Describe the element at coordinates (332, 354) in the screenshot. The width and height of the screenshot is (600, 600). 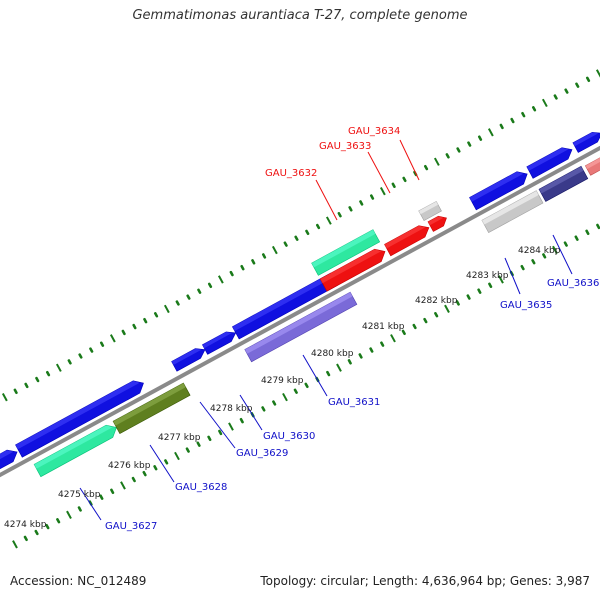
I see `scale-label: 4280 kbp` at that location.